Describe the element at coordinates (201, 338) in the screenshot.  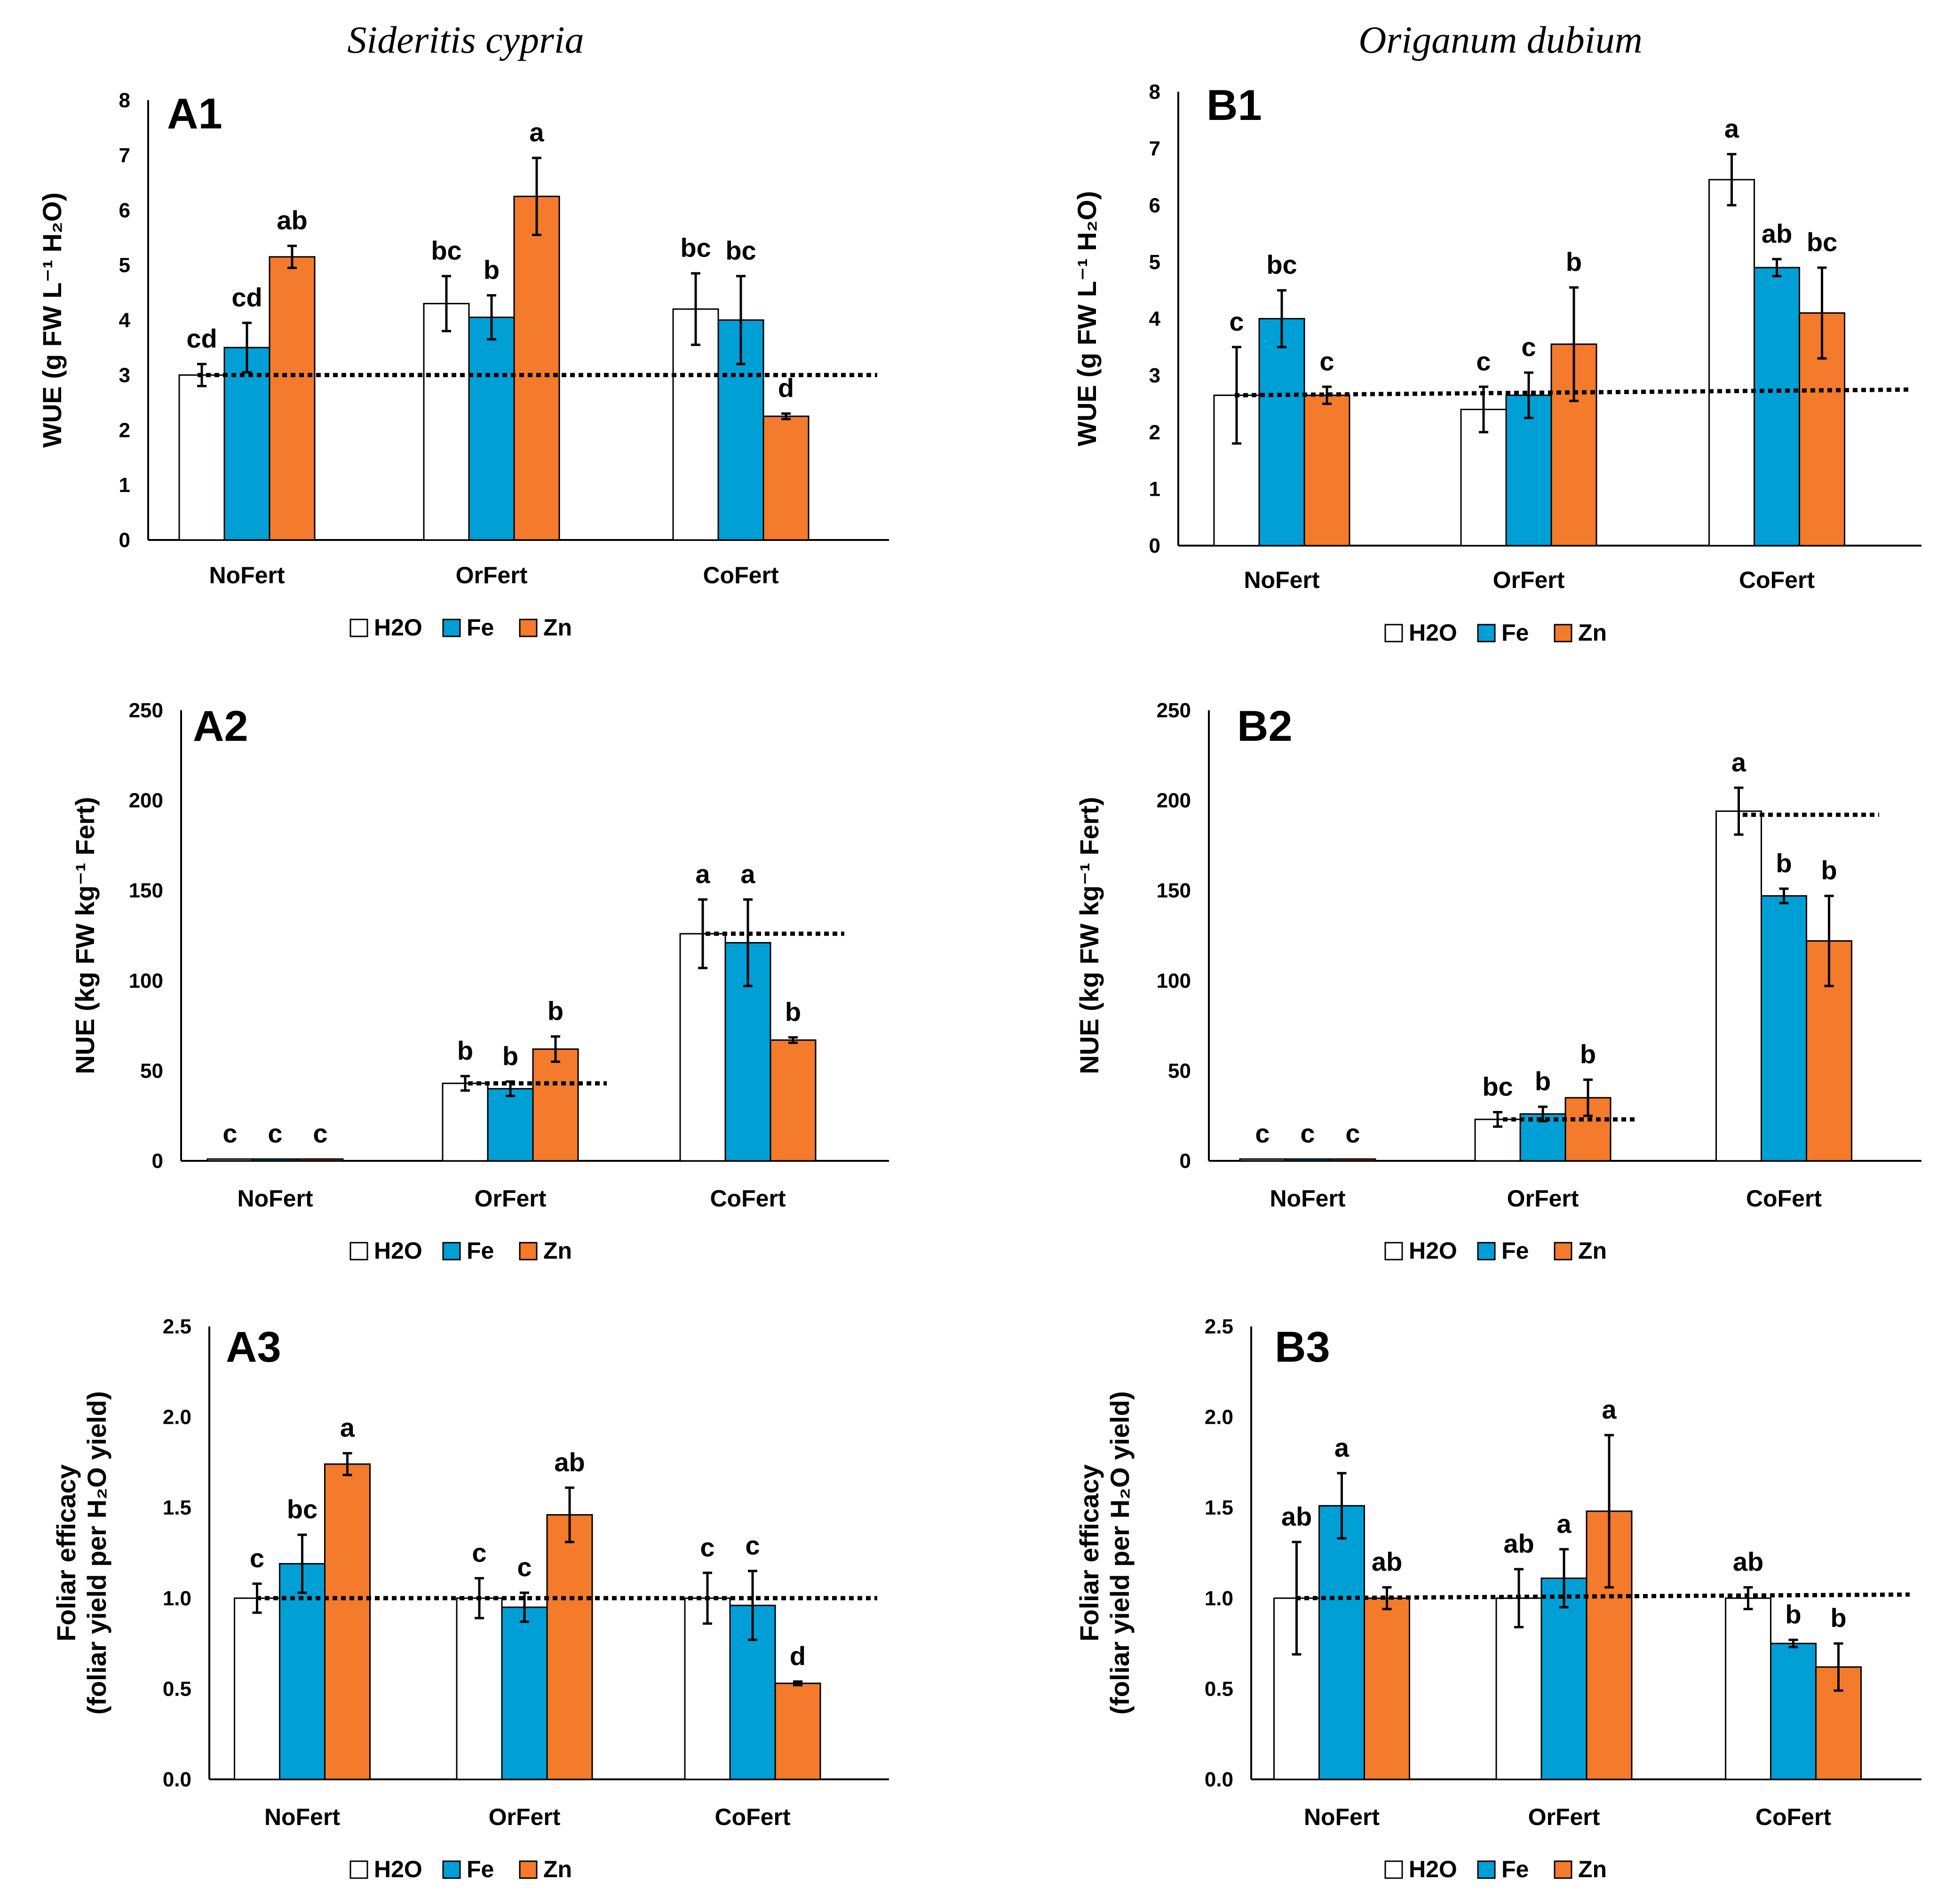
I see `significance-letter: cd` at that location.